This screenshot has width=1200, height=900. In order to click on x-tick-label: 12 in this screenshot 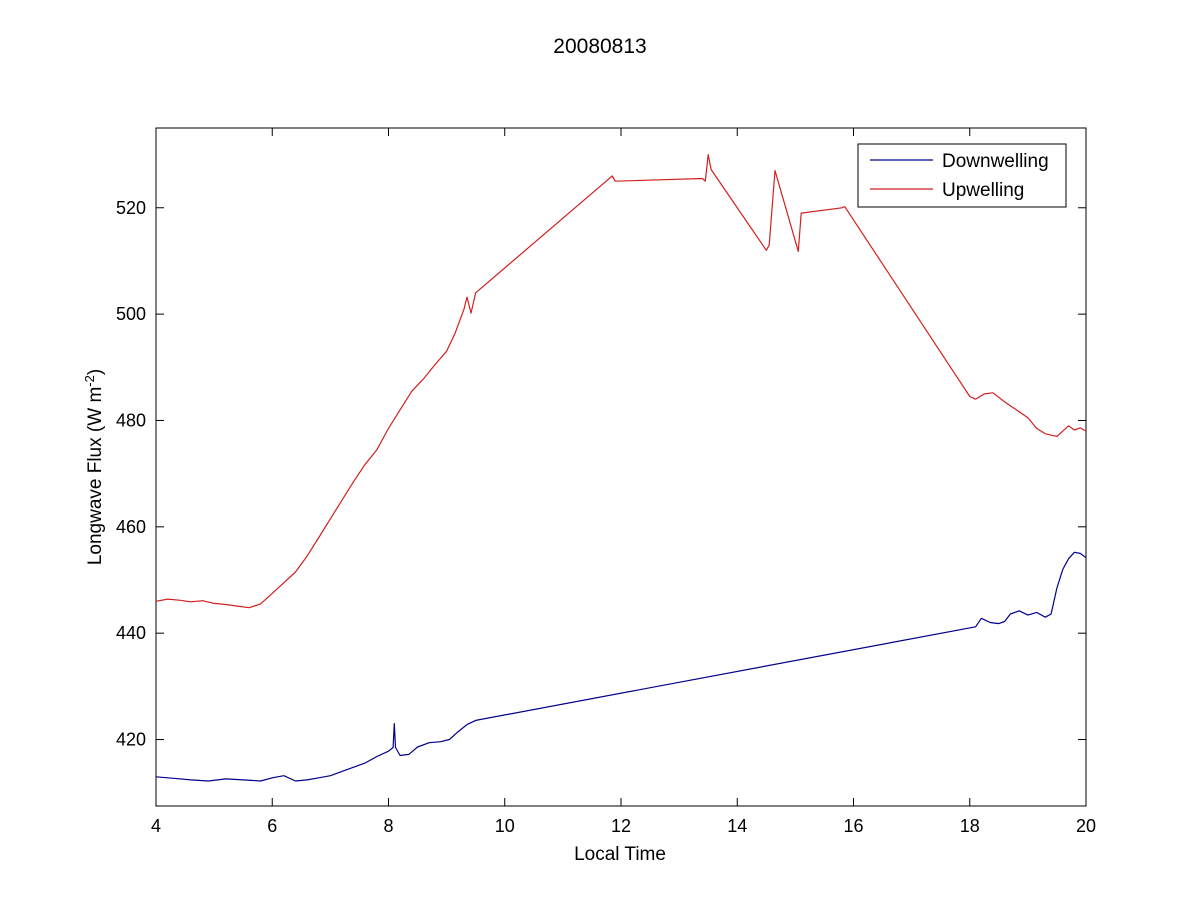, I will do `click(621, 826)`.